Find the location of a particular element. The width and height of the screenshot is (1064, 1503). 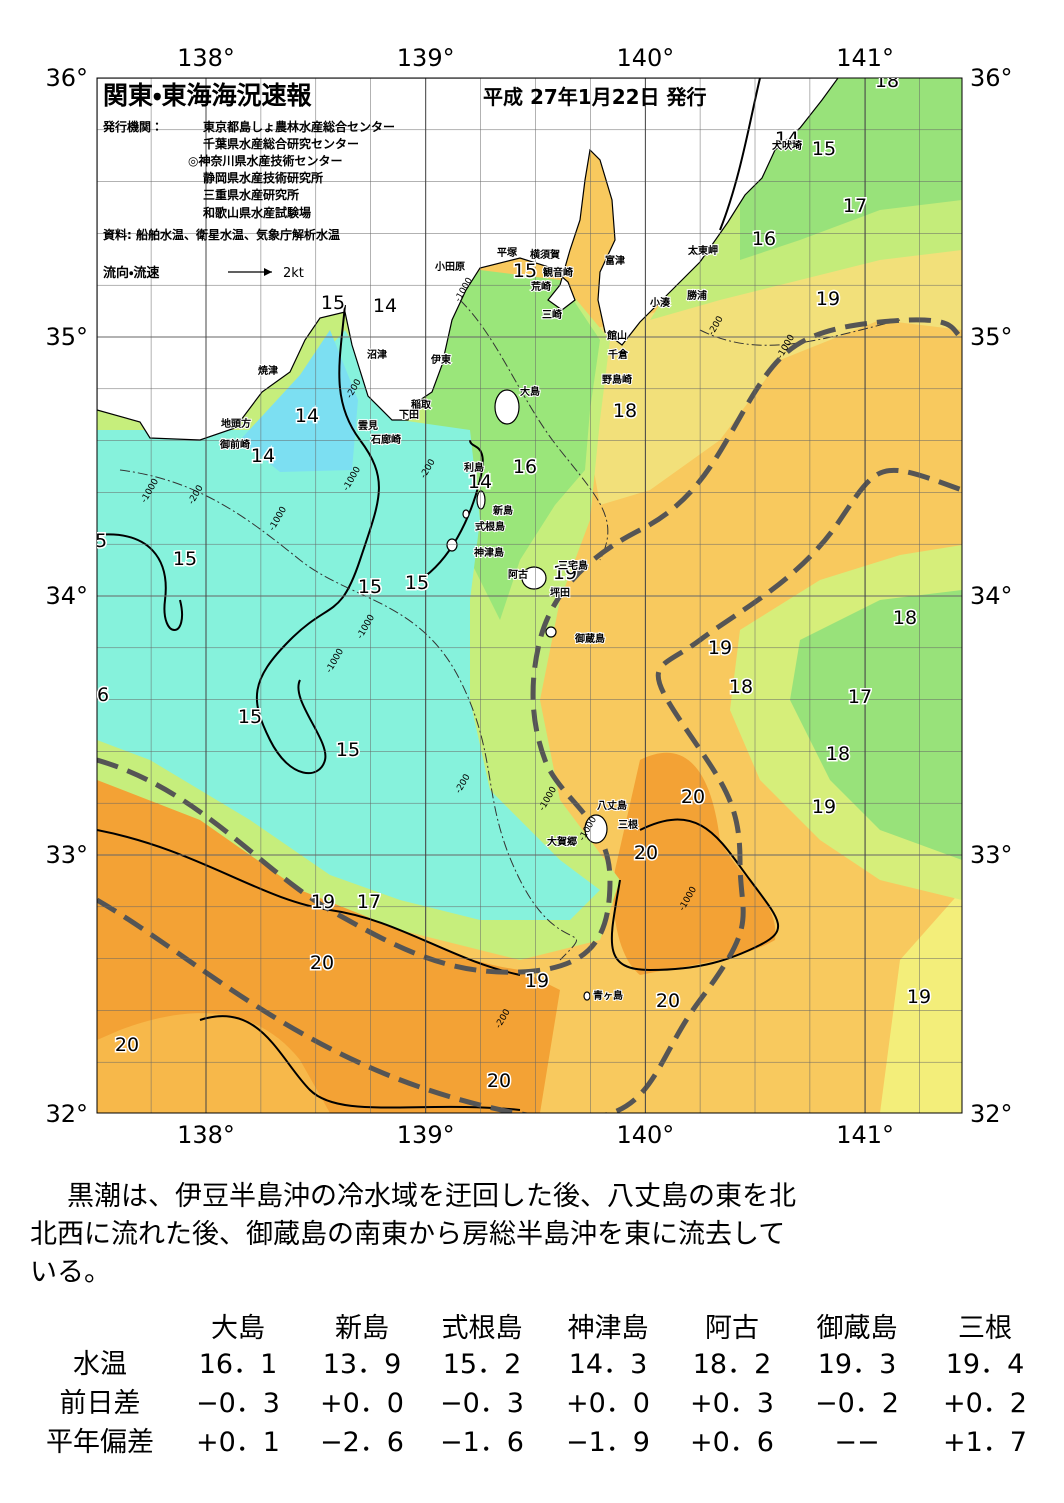

place-name: 太東岬 is located at coordinates (702, 250).